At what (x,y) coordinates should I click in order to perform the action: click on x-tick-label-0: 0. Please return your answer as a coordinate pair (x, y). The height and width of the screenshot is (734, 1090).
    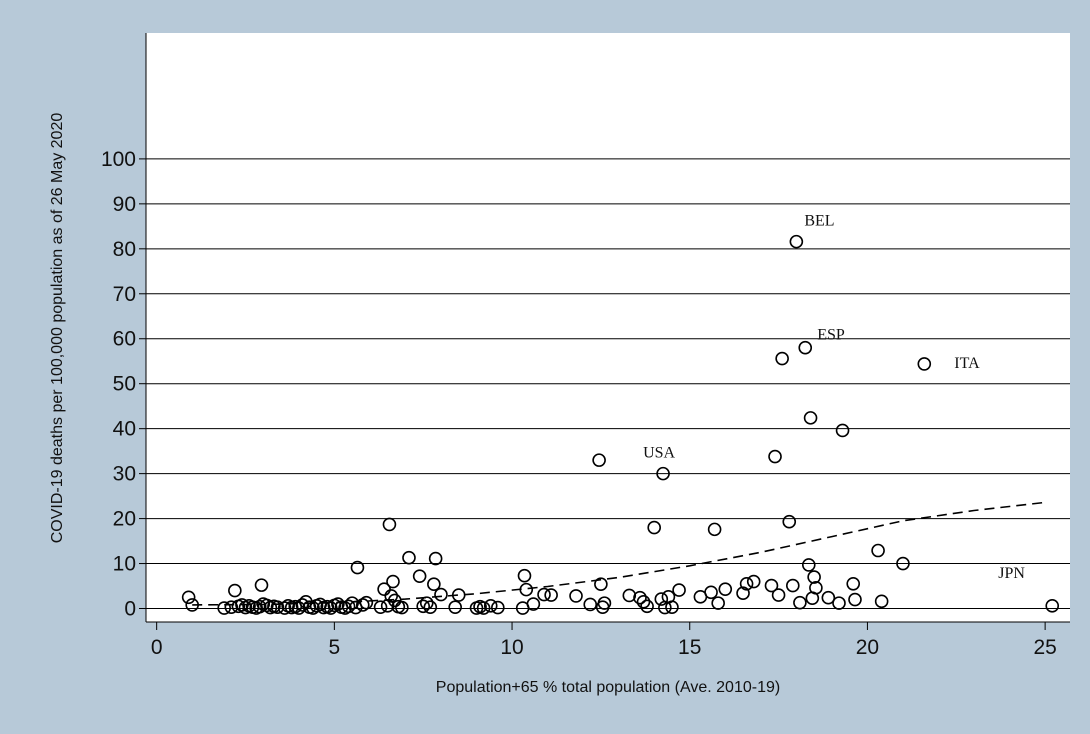
    Looking at the image, I should click on (157, 647).